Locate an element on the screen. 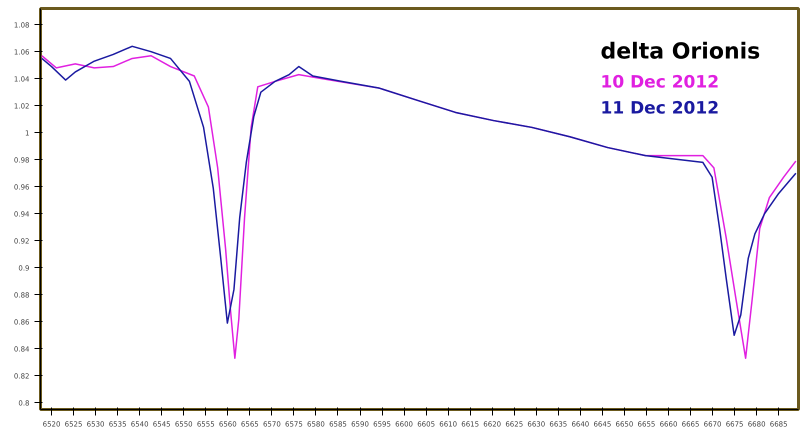 The height and width of the screenshot is (433, 806). series-label: 11 Dec 2012 is located at coordinates (660, 108).